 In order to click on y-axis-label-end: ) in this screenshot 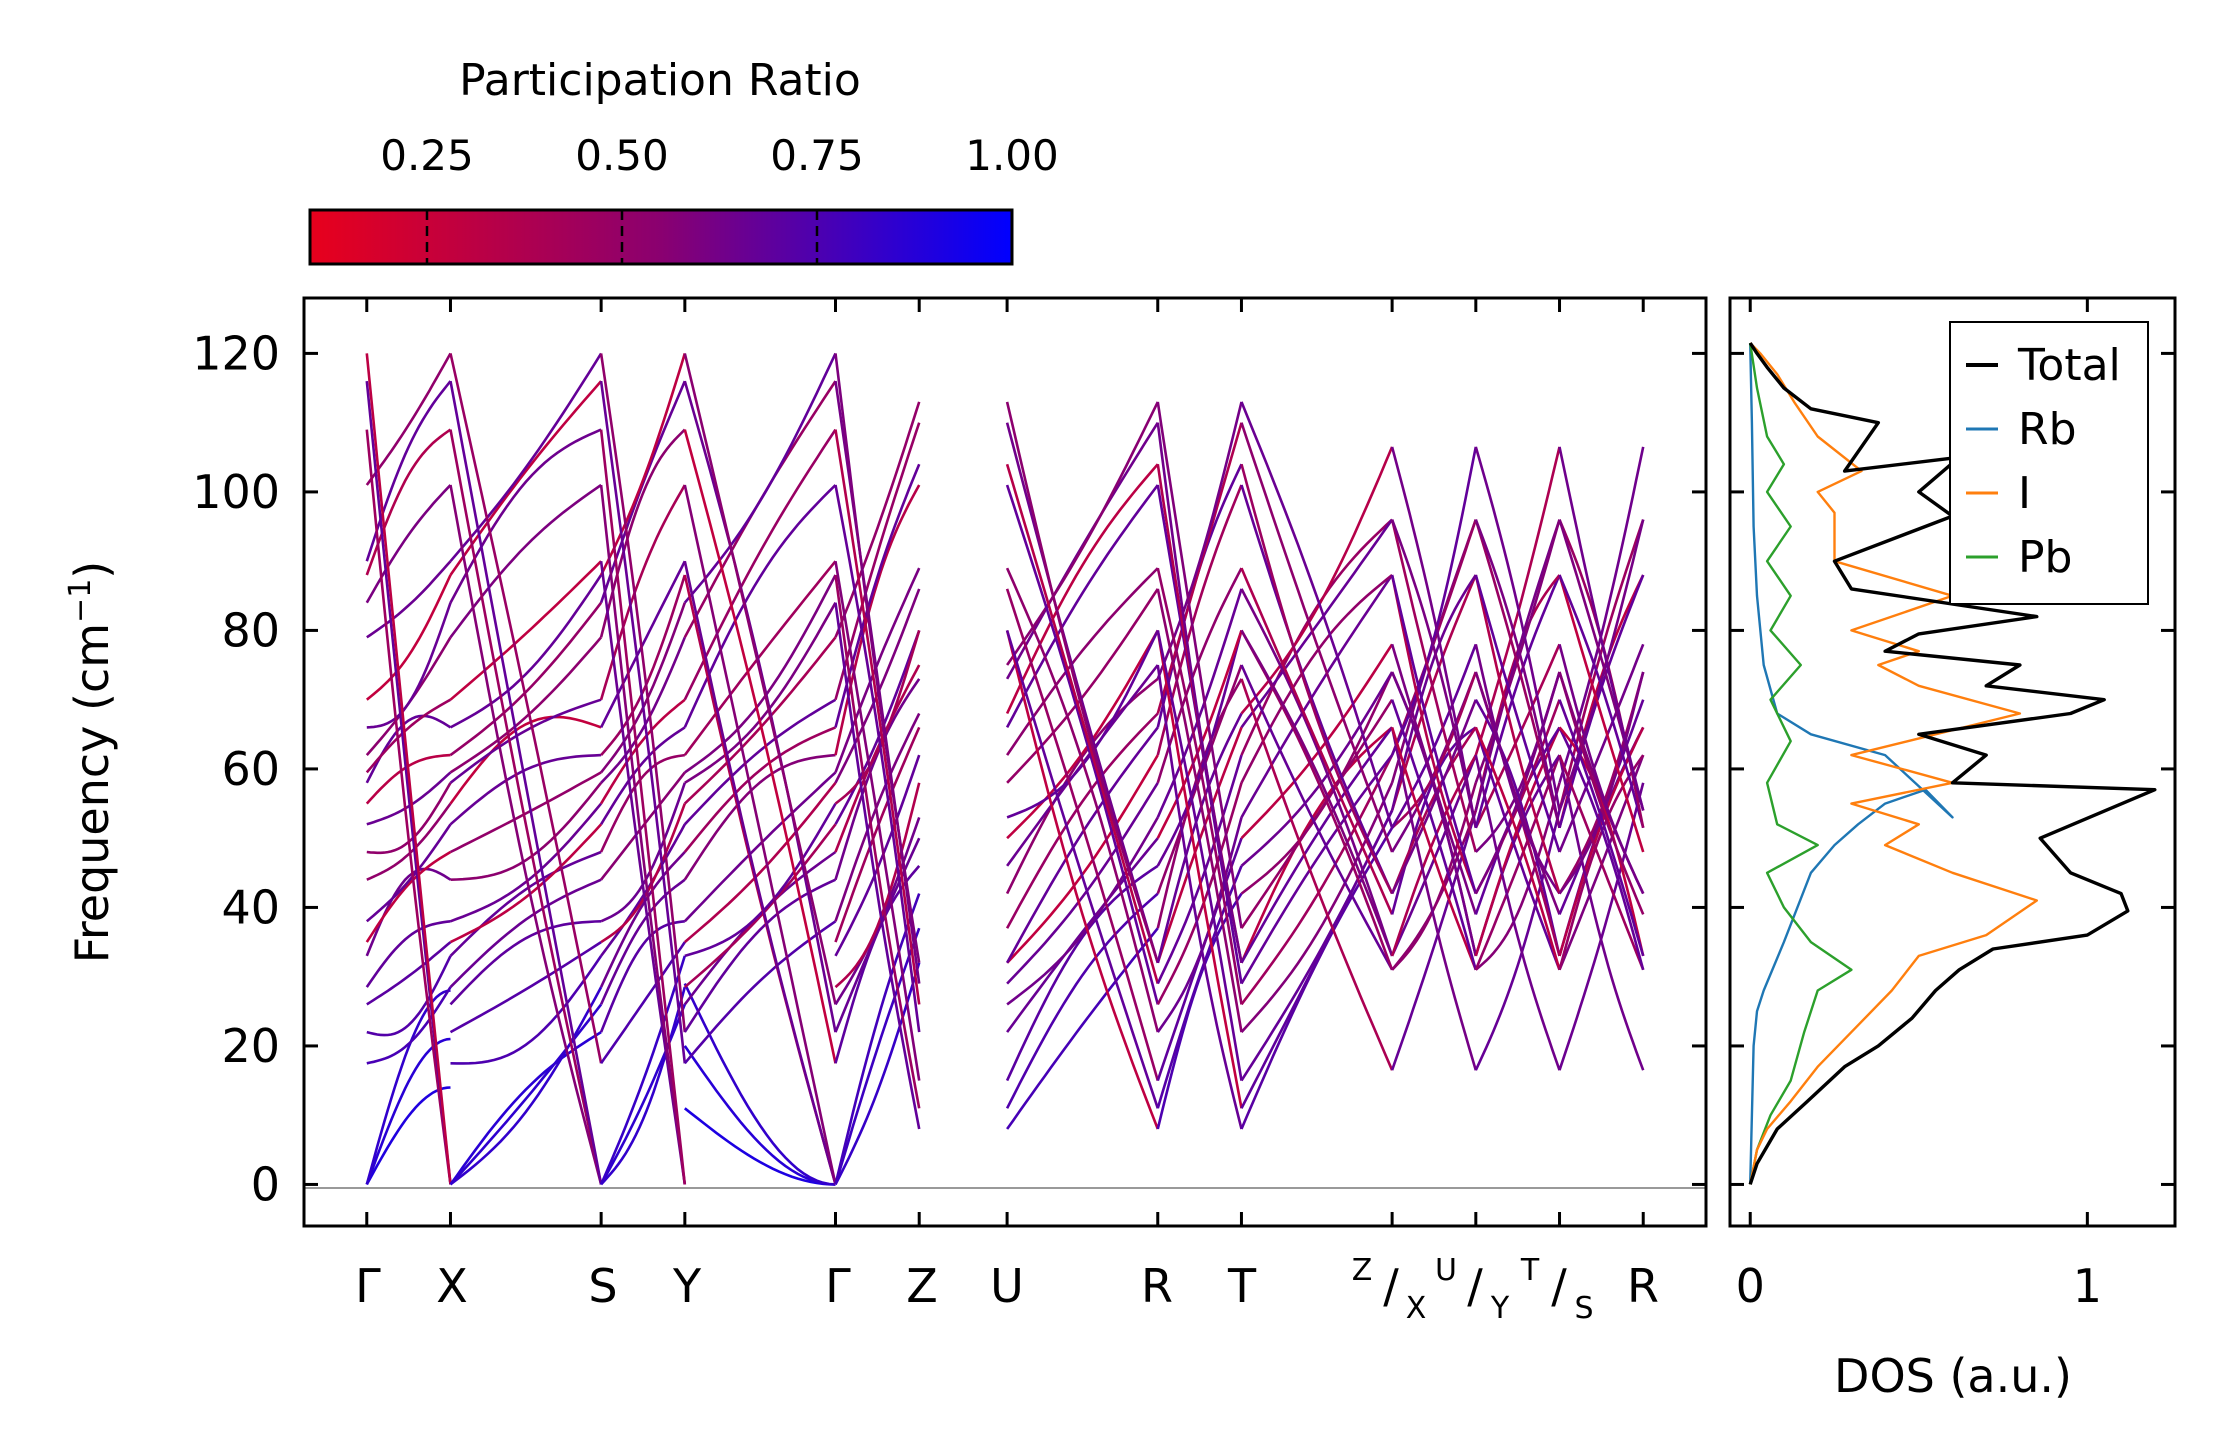, I will do `click(92, 570)`.